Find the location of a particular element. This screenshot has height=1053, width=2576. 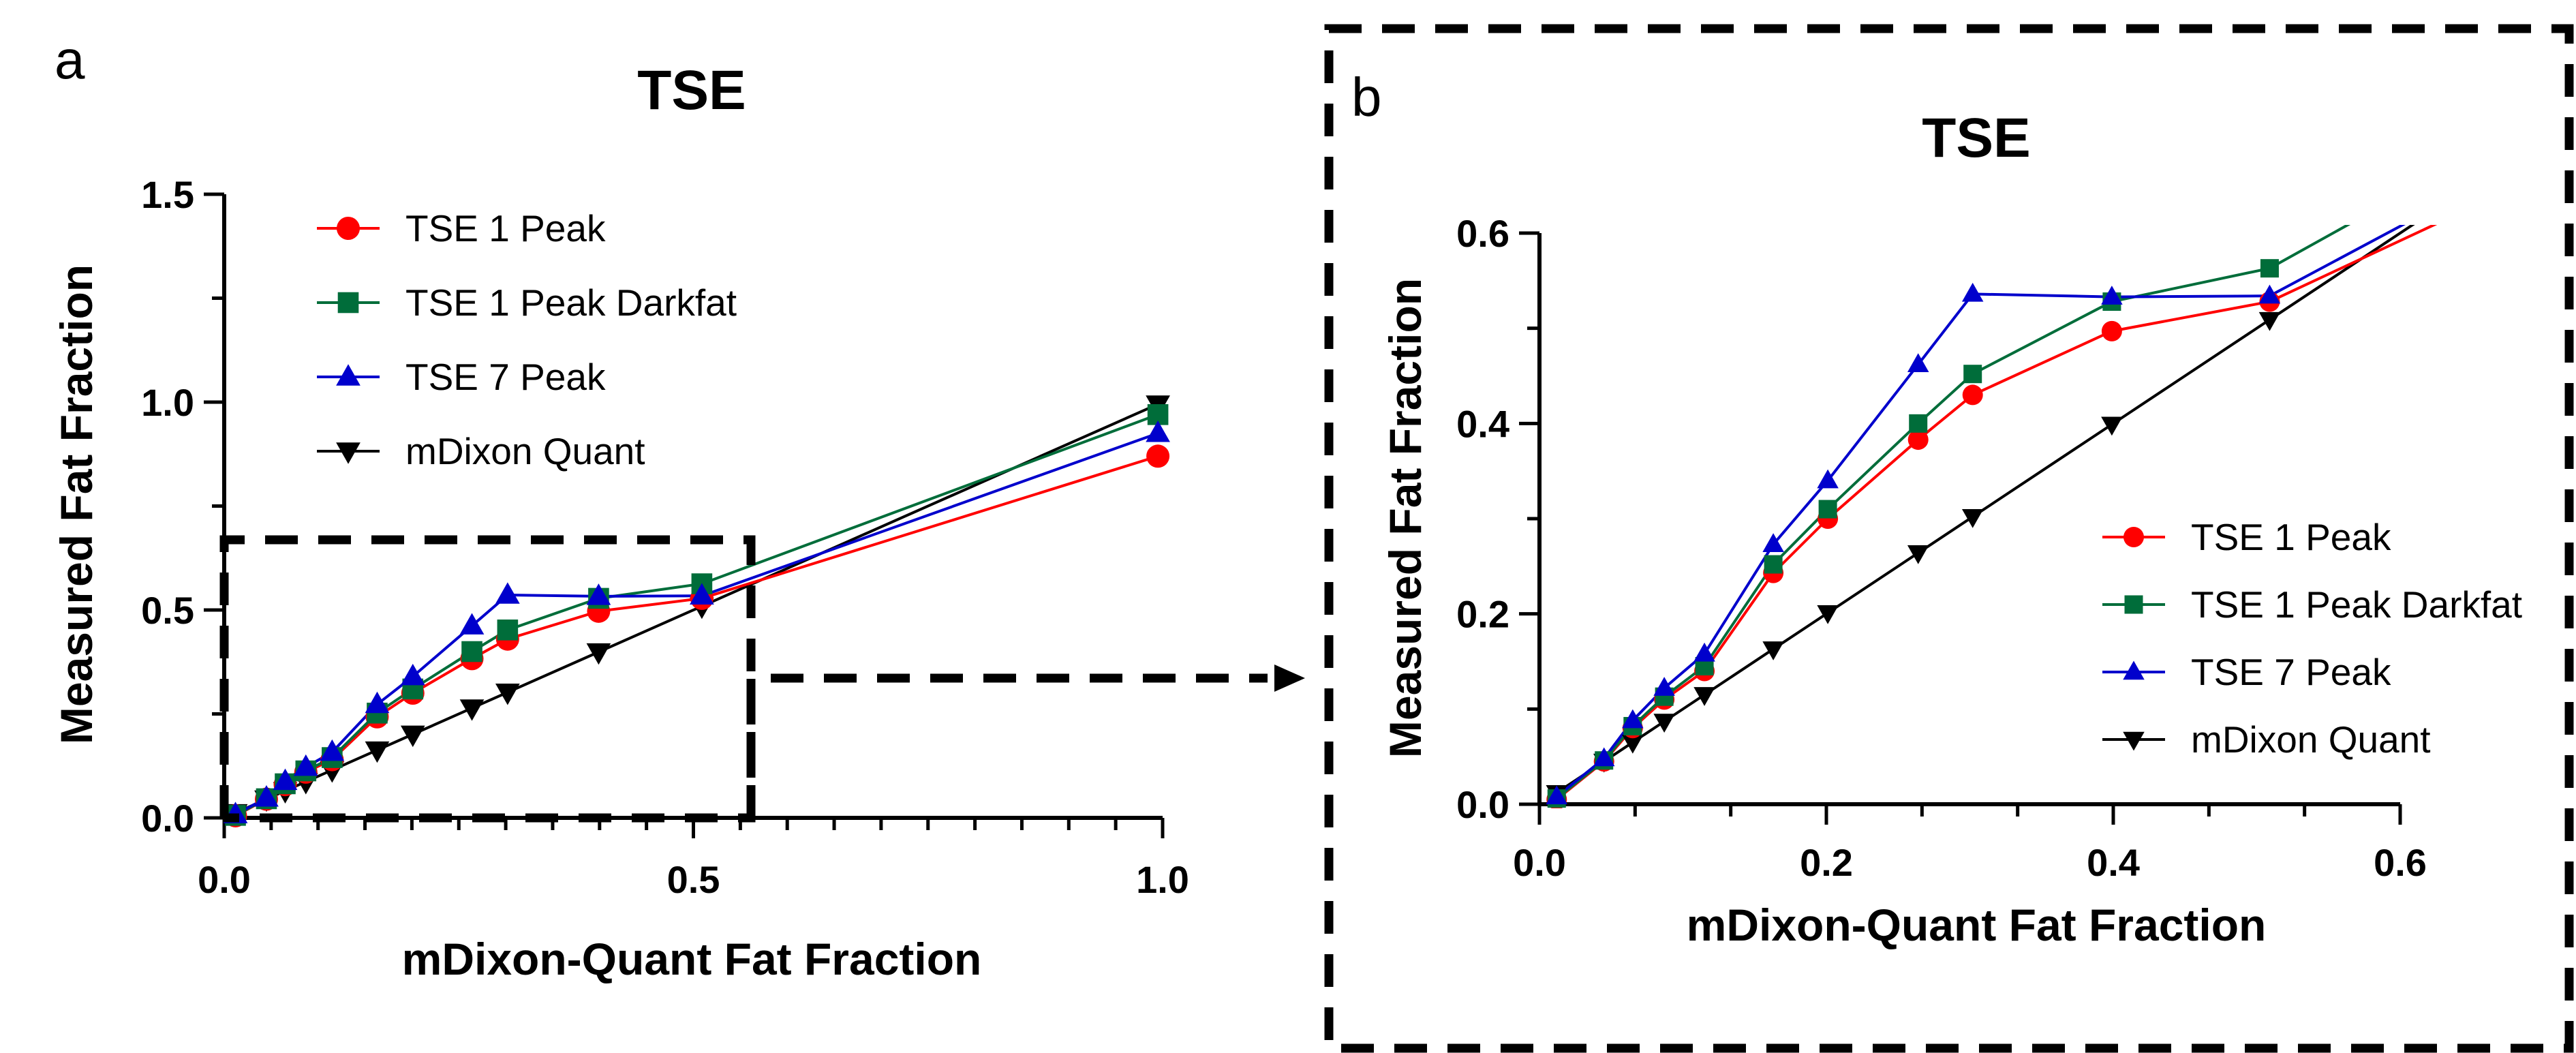

y-tick-label: 0.0 is located at coordinates (167, 818).